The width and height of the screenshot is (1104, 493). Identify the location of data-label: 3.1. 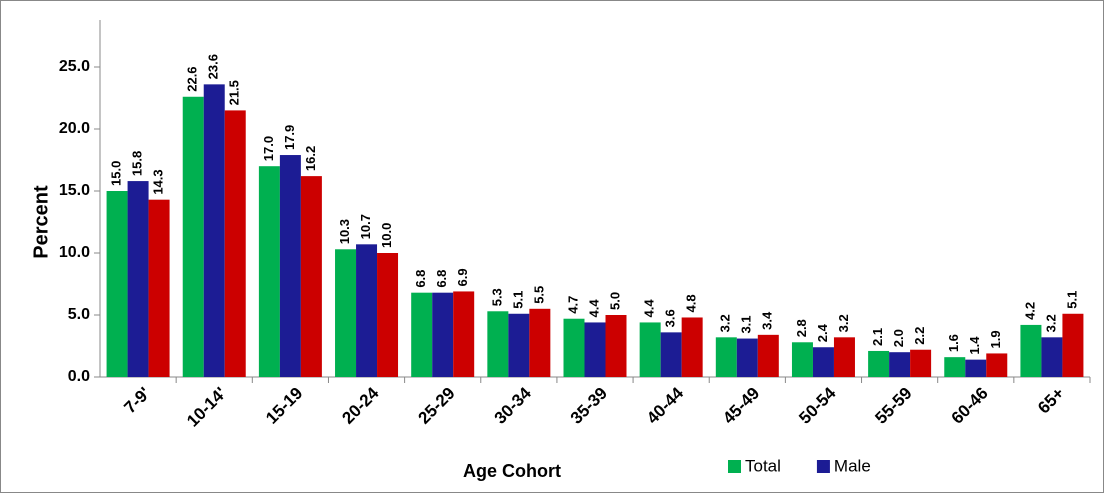
(746, 324).